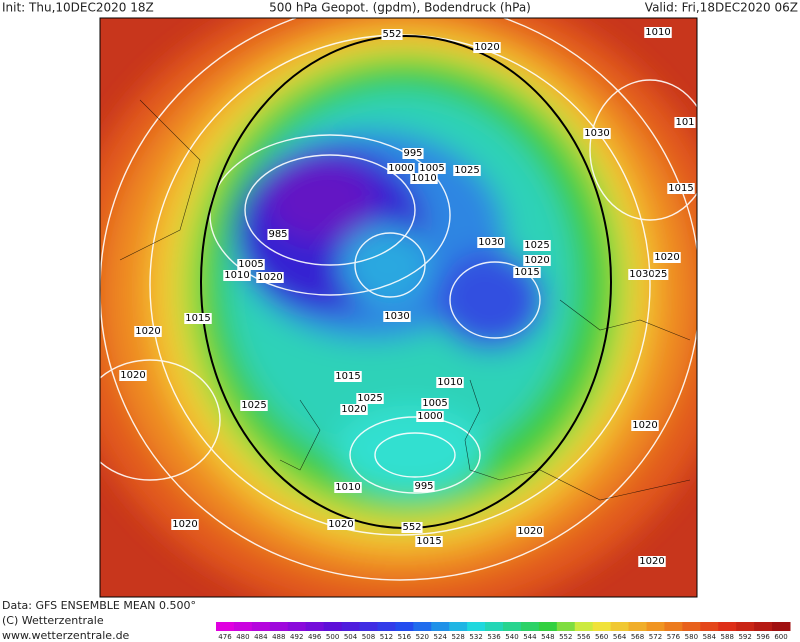 The height and width of the screenshot is (642, 800). Describe the element at coordinates (674, 637) in the screenshot. I see `colorbar-label: 576` at that location.